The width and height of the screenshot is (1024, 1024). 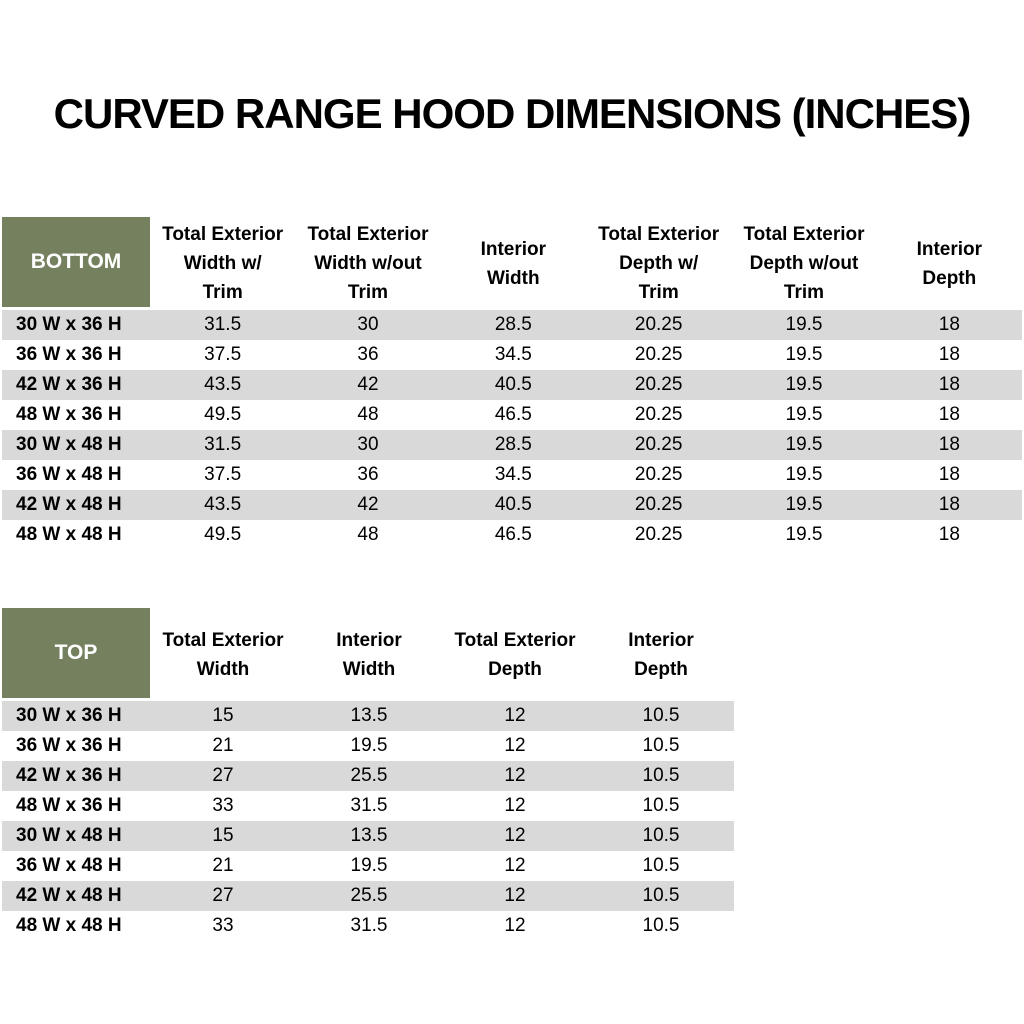 I want to click on column-header-total-exterior-width-w-trim: Total Exterior Width w/ Trim, so click(x=223, y=263).